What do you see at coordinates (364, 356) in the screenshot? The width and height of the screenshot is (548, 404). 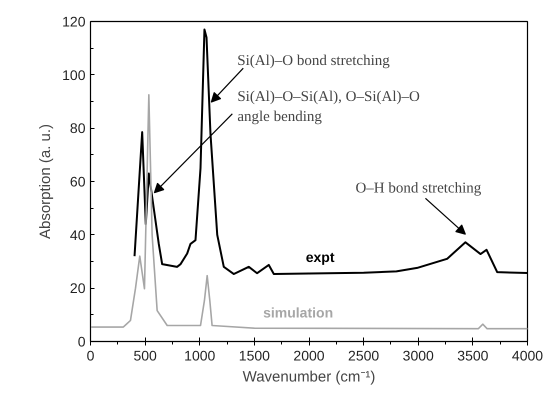 I see `x-tick-label: 2500` at bounding box center [364, 356].